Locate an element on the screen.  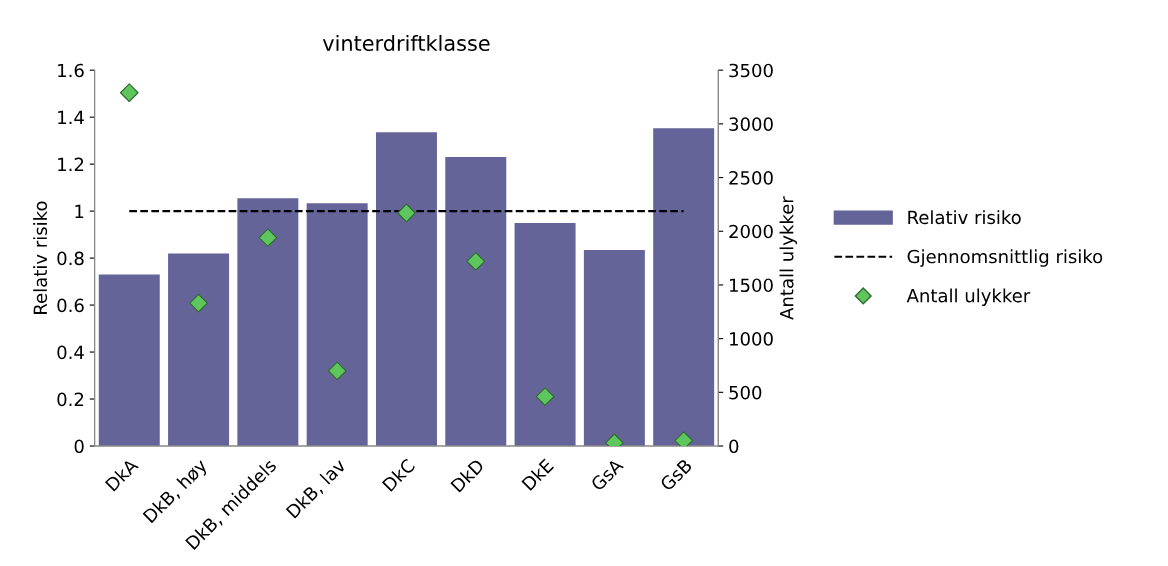
y2-tick-label: 1000 is located at coordinates (751, 339).